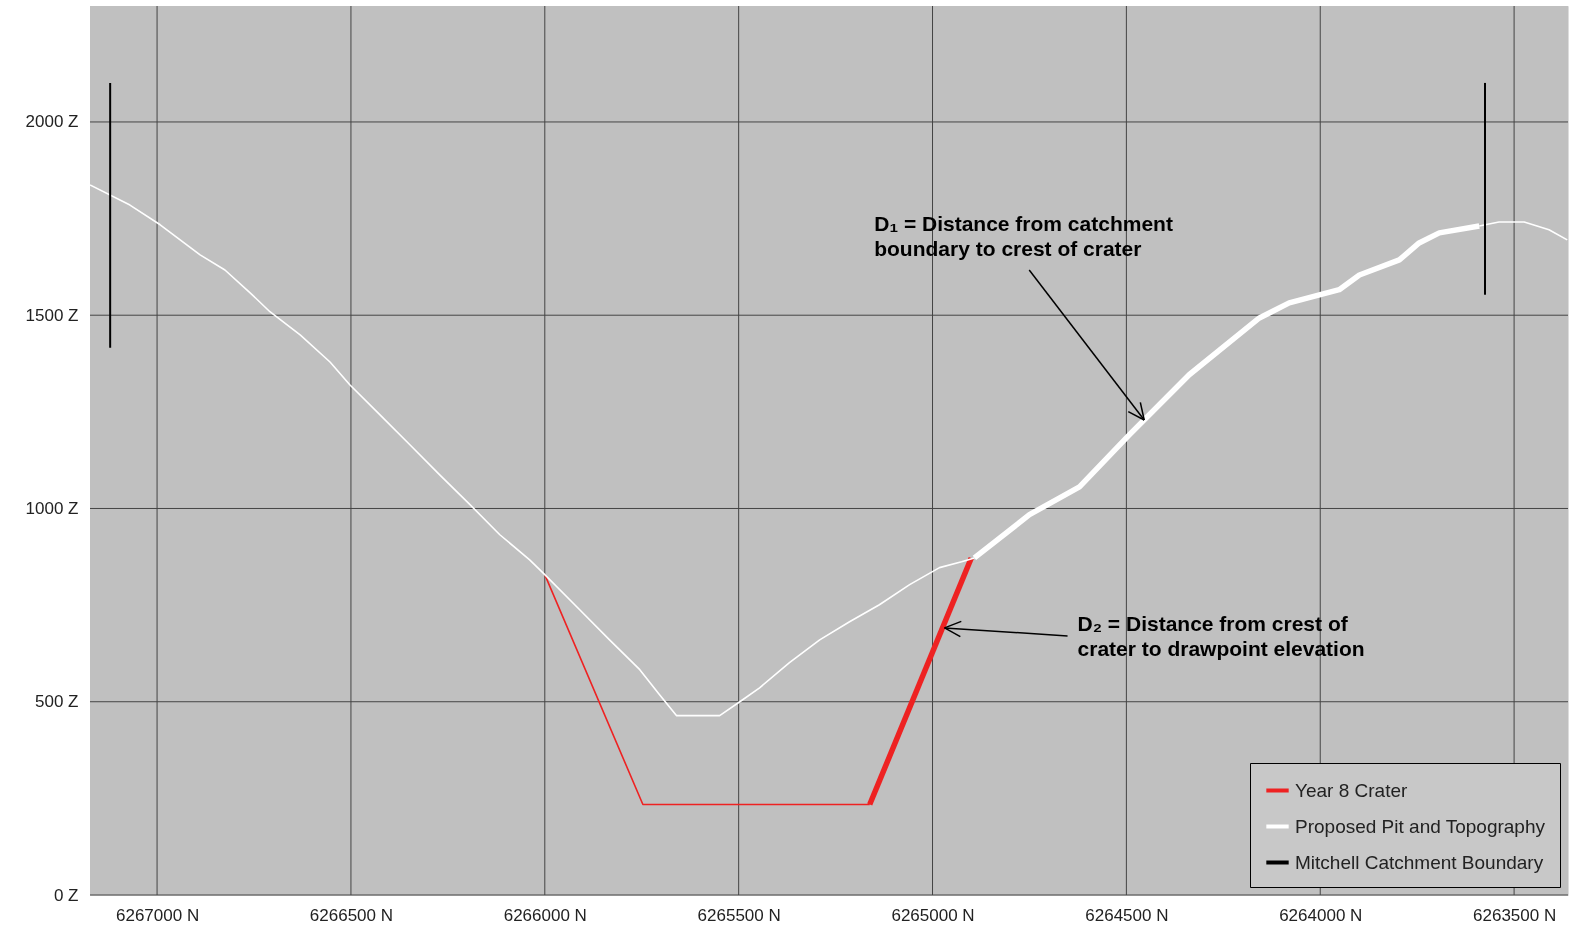  I want to click on x-tick-label: 6263500 N, so click(1515, 915).